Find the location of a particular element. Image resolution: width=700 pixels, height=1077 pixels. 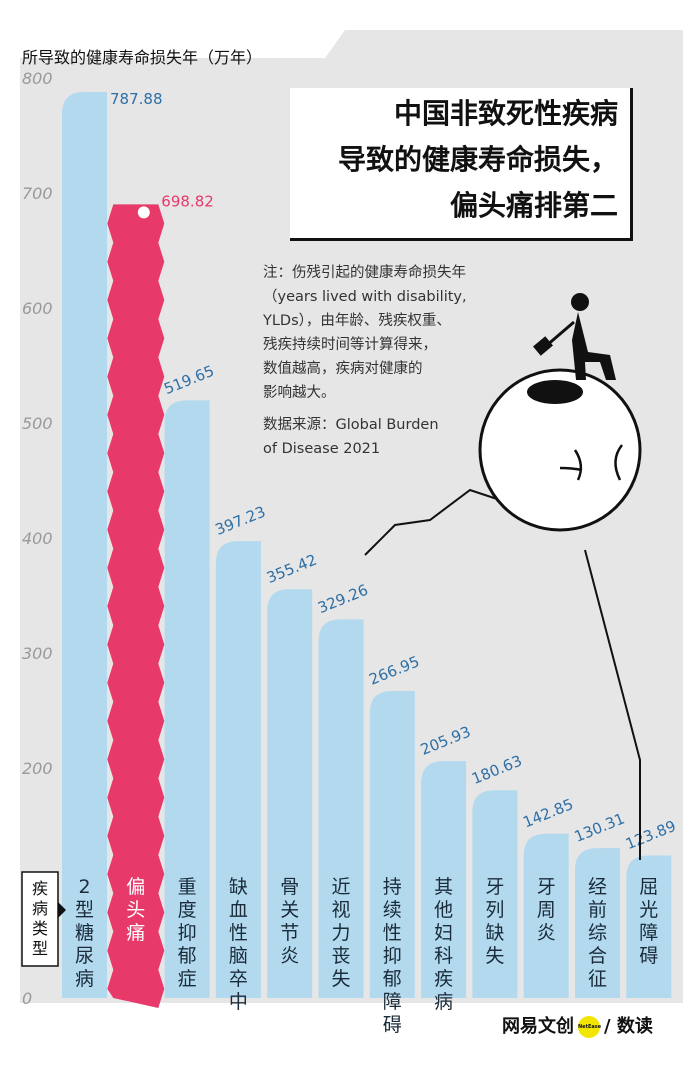

brand-section: / 数读 is located at coordinates (628, 1026).